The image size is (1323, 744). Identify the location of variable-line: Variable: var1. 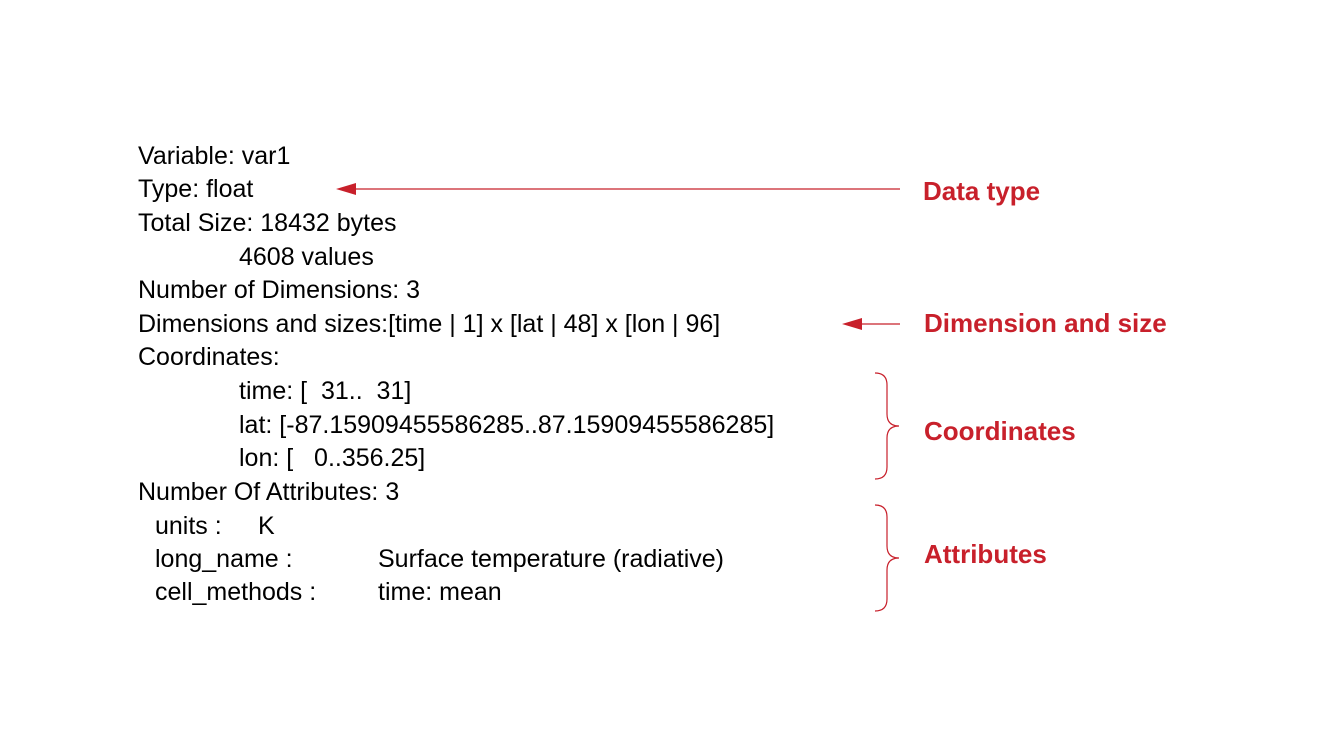
(214, 156).